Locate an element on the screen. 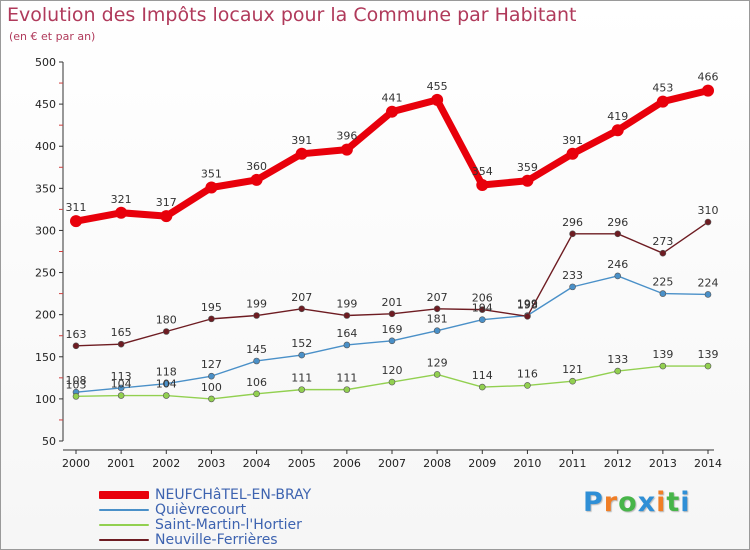  legend-label: Neuville-Ferrières is located at coordinates (216, 539).